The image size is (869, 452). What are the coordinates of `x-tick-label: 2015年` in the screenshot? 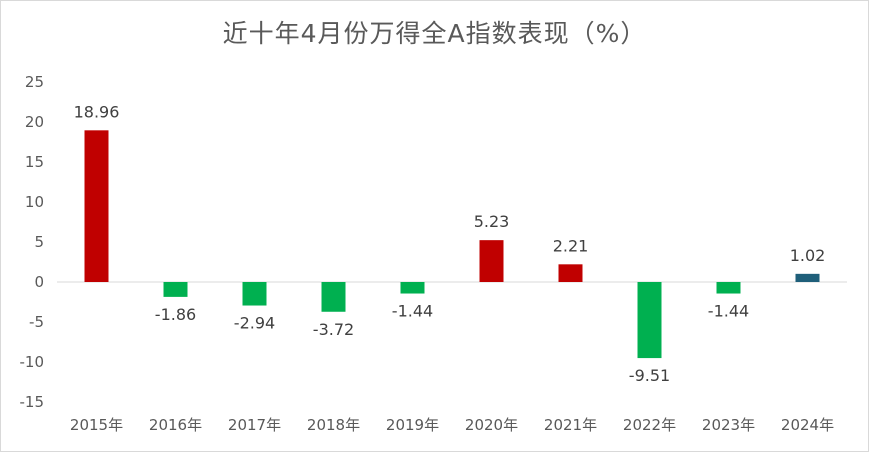 It's located at (96, 425).